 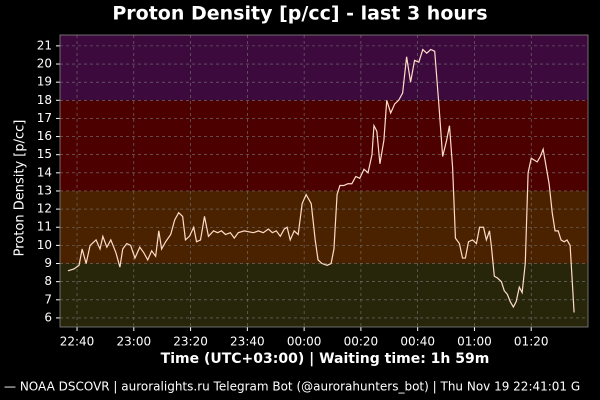 I want to click on x-tick-label: 00:00, so click(x=304, y=342).